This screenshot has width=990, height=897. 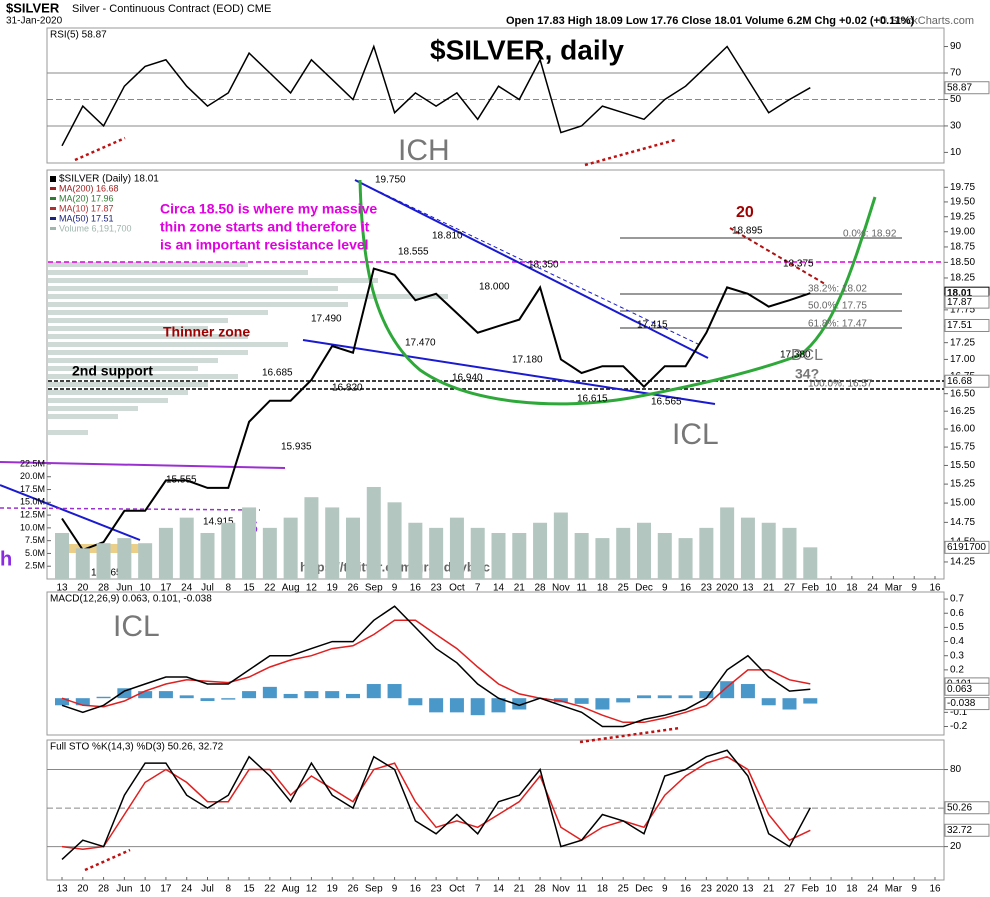 I want to click on y-tick-label: 14.75, so click(x=962, y=522).